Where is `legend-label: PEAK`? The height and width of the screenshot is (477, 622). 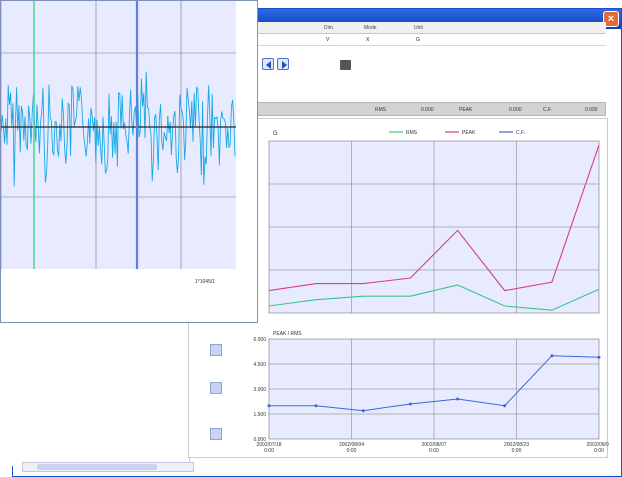 legend-label: PEAK is located at coordinates (469, 133).